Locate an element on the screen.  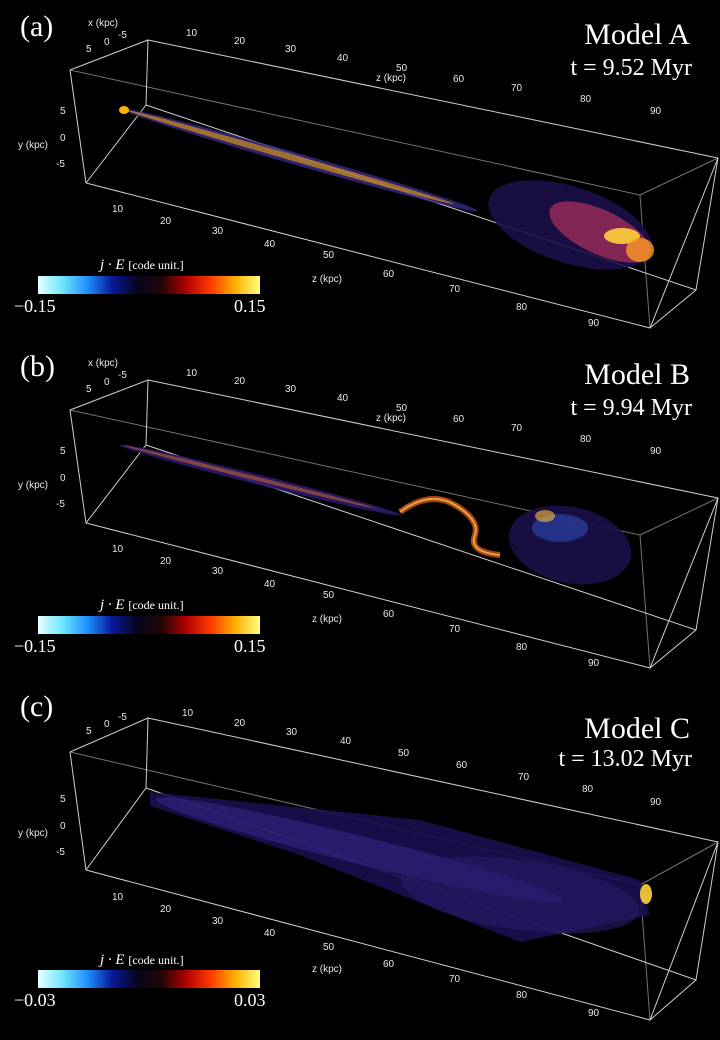
z-axis-top: z (kpc) 10 20 30 40 50 60 70 80 90 is located at coordinates (424, 412).